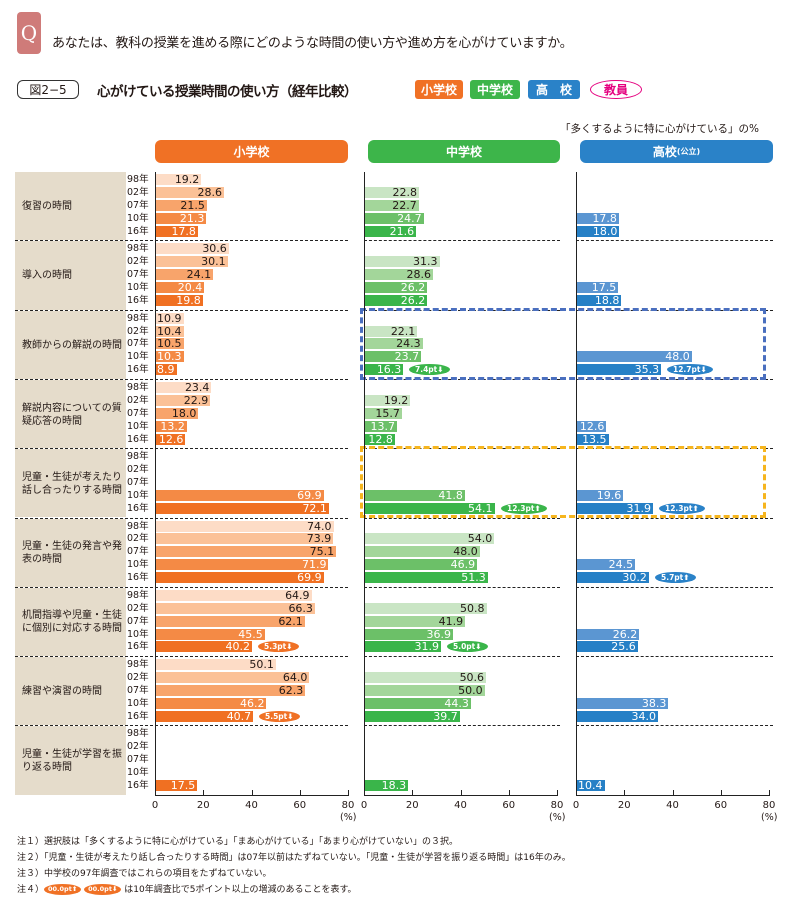 The image size is (796, 906). What do you see at coordinates (597, 218) in the screenshot?
I see `bar-h-10: 17.8` at bounding box center [597, 218].